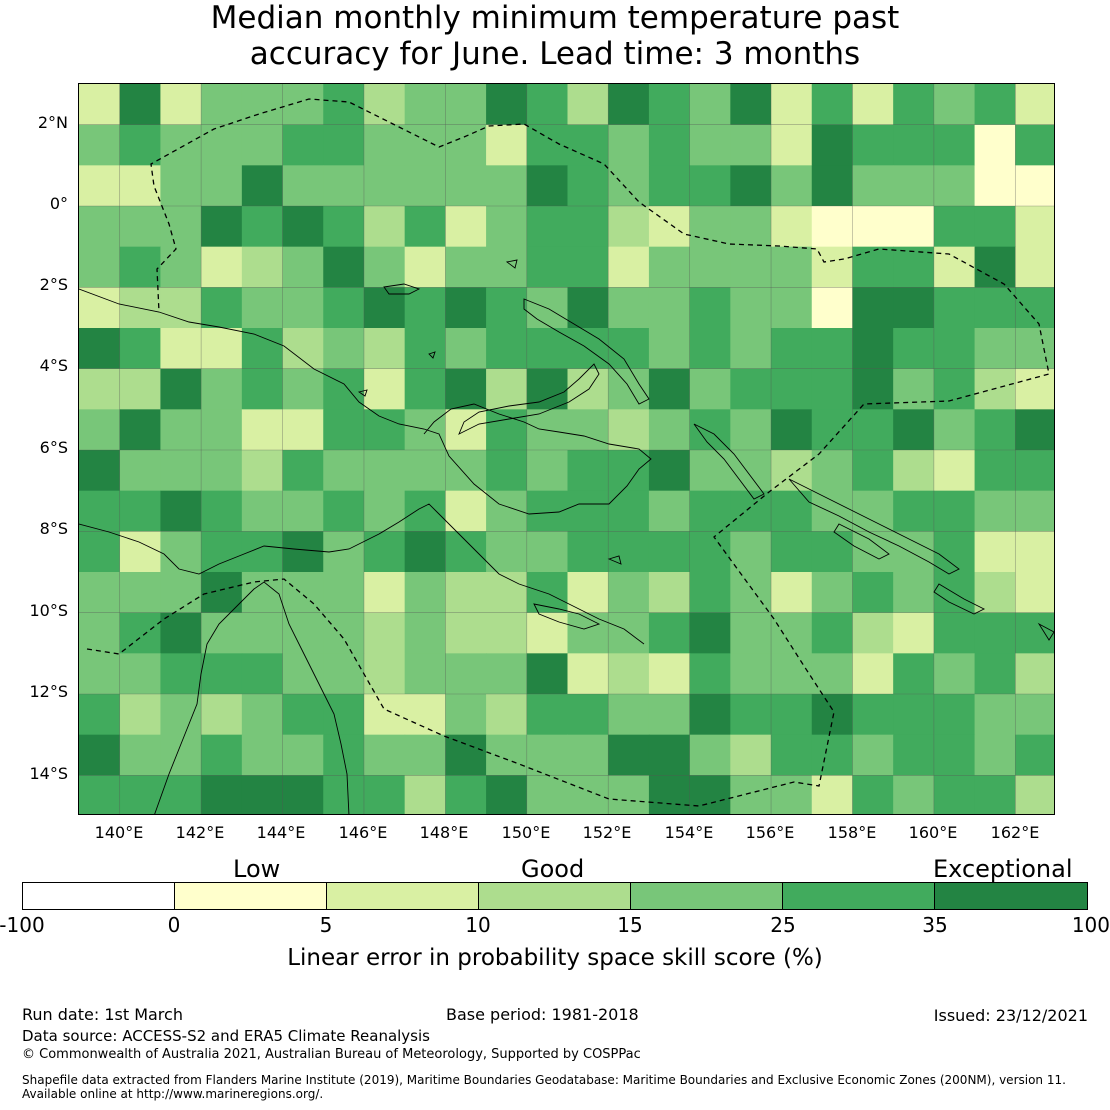 The image size is (1110, 1110). I want to click on lat-tick-10s: 10°S, so click(48, 610).